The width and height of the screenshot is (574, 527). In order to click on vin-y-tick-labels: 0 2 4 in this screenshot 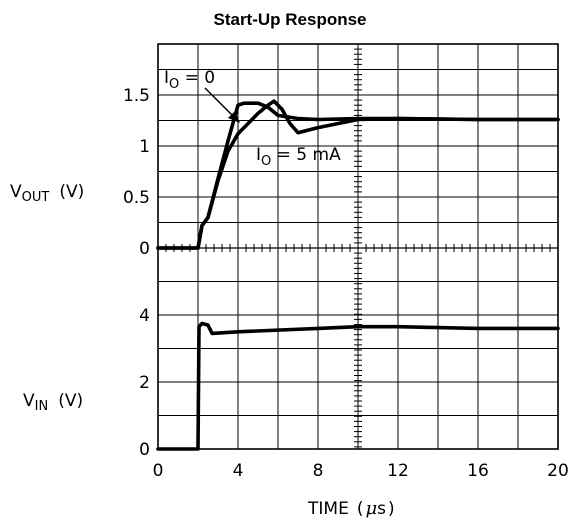, I will do `click(144, 383)`.